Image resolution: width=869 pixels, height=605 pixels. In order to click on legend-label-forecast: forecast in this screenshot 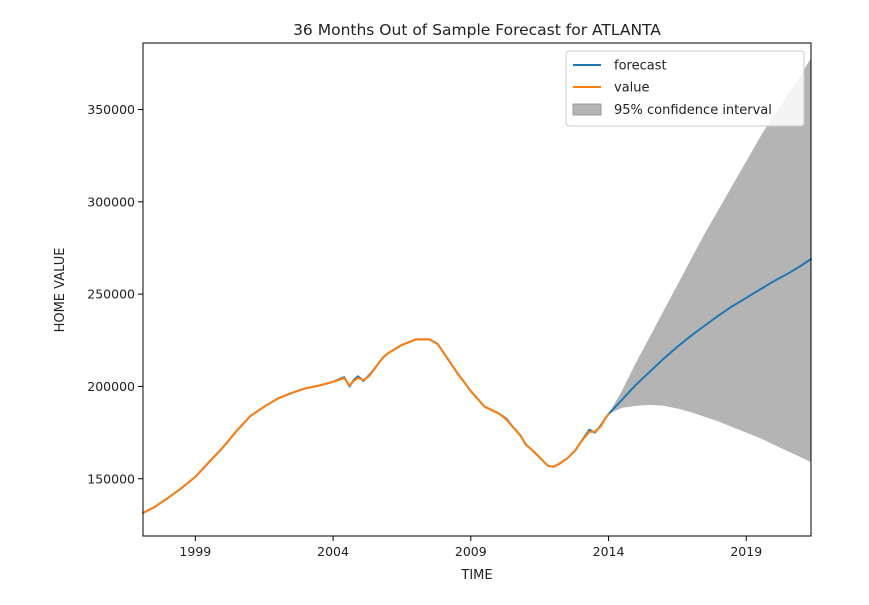, I will do `click(640, 66)`.